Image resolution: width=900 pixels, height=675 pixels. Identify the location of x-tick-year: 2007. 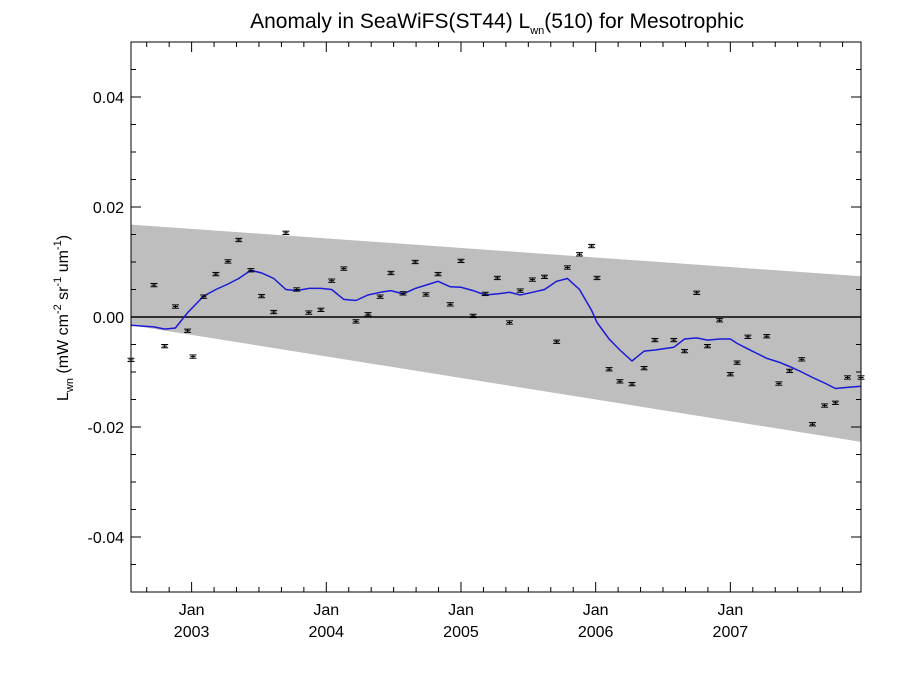
(731, 632).